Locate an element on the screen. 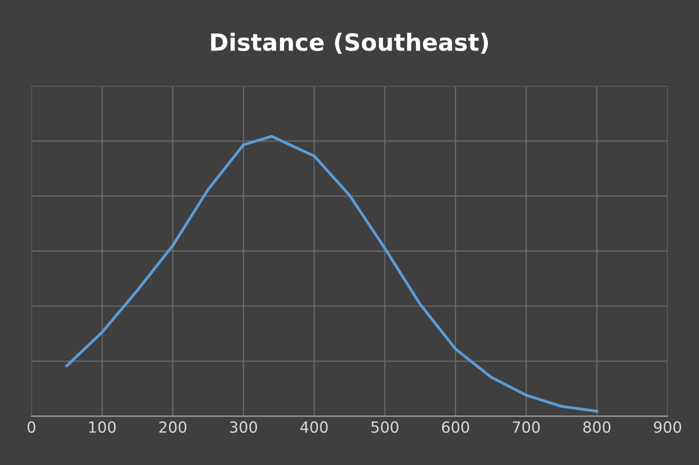  x-tick-label: 400 is located at coordinates (314, 427).